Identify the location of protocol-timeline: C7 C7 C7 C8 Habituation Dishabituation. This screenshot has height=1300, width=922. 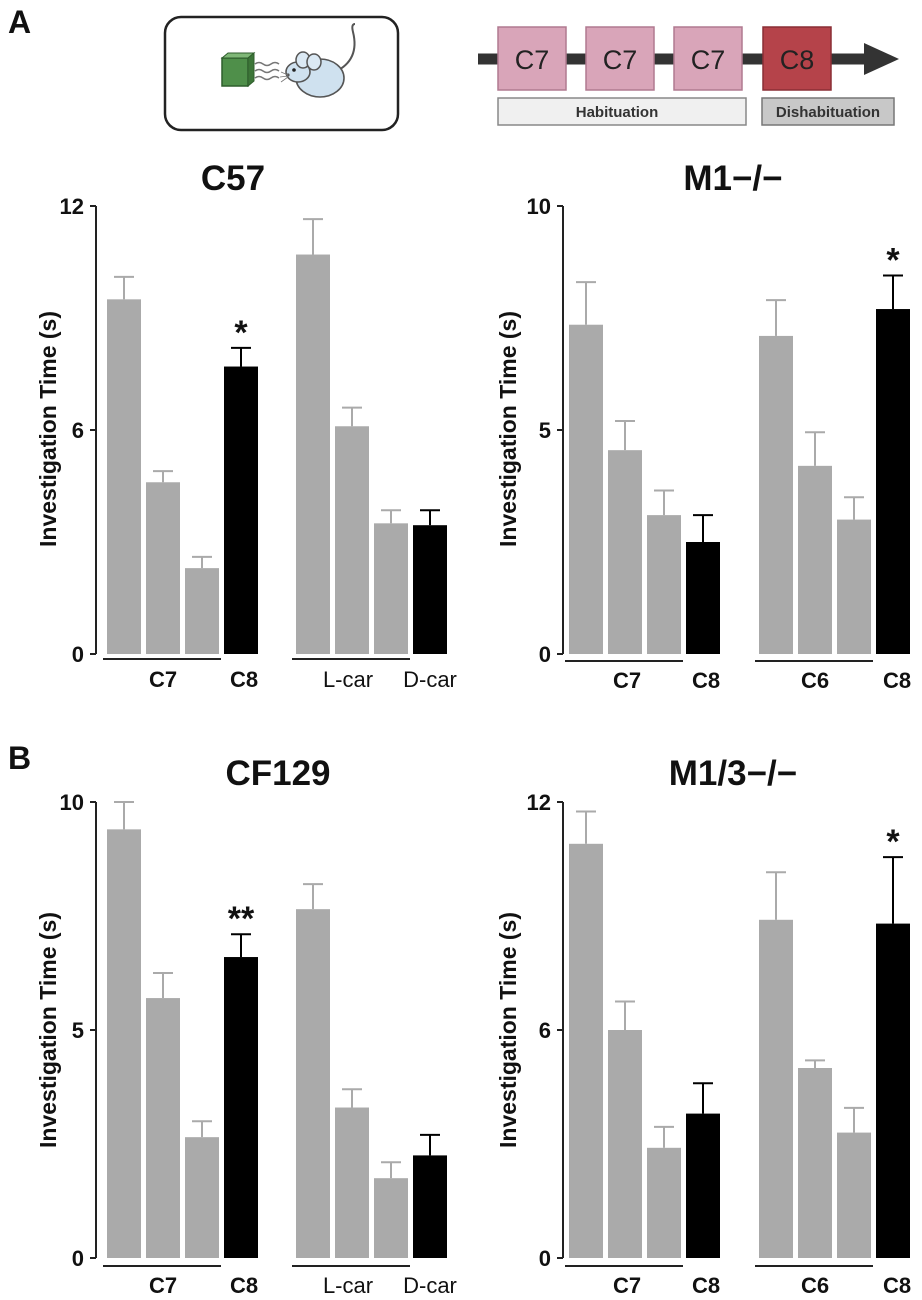
(688, 76).